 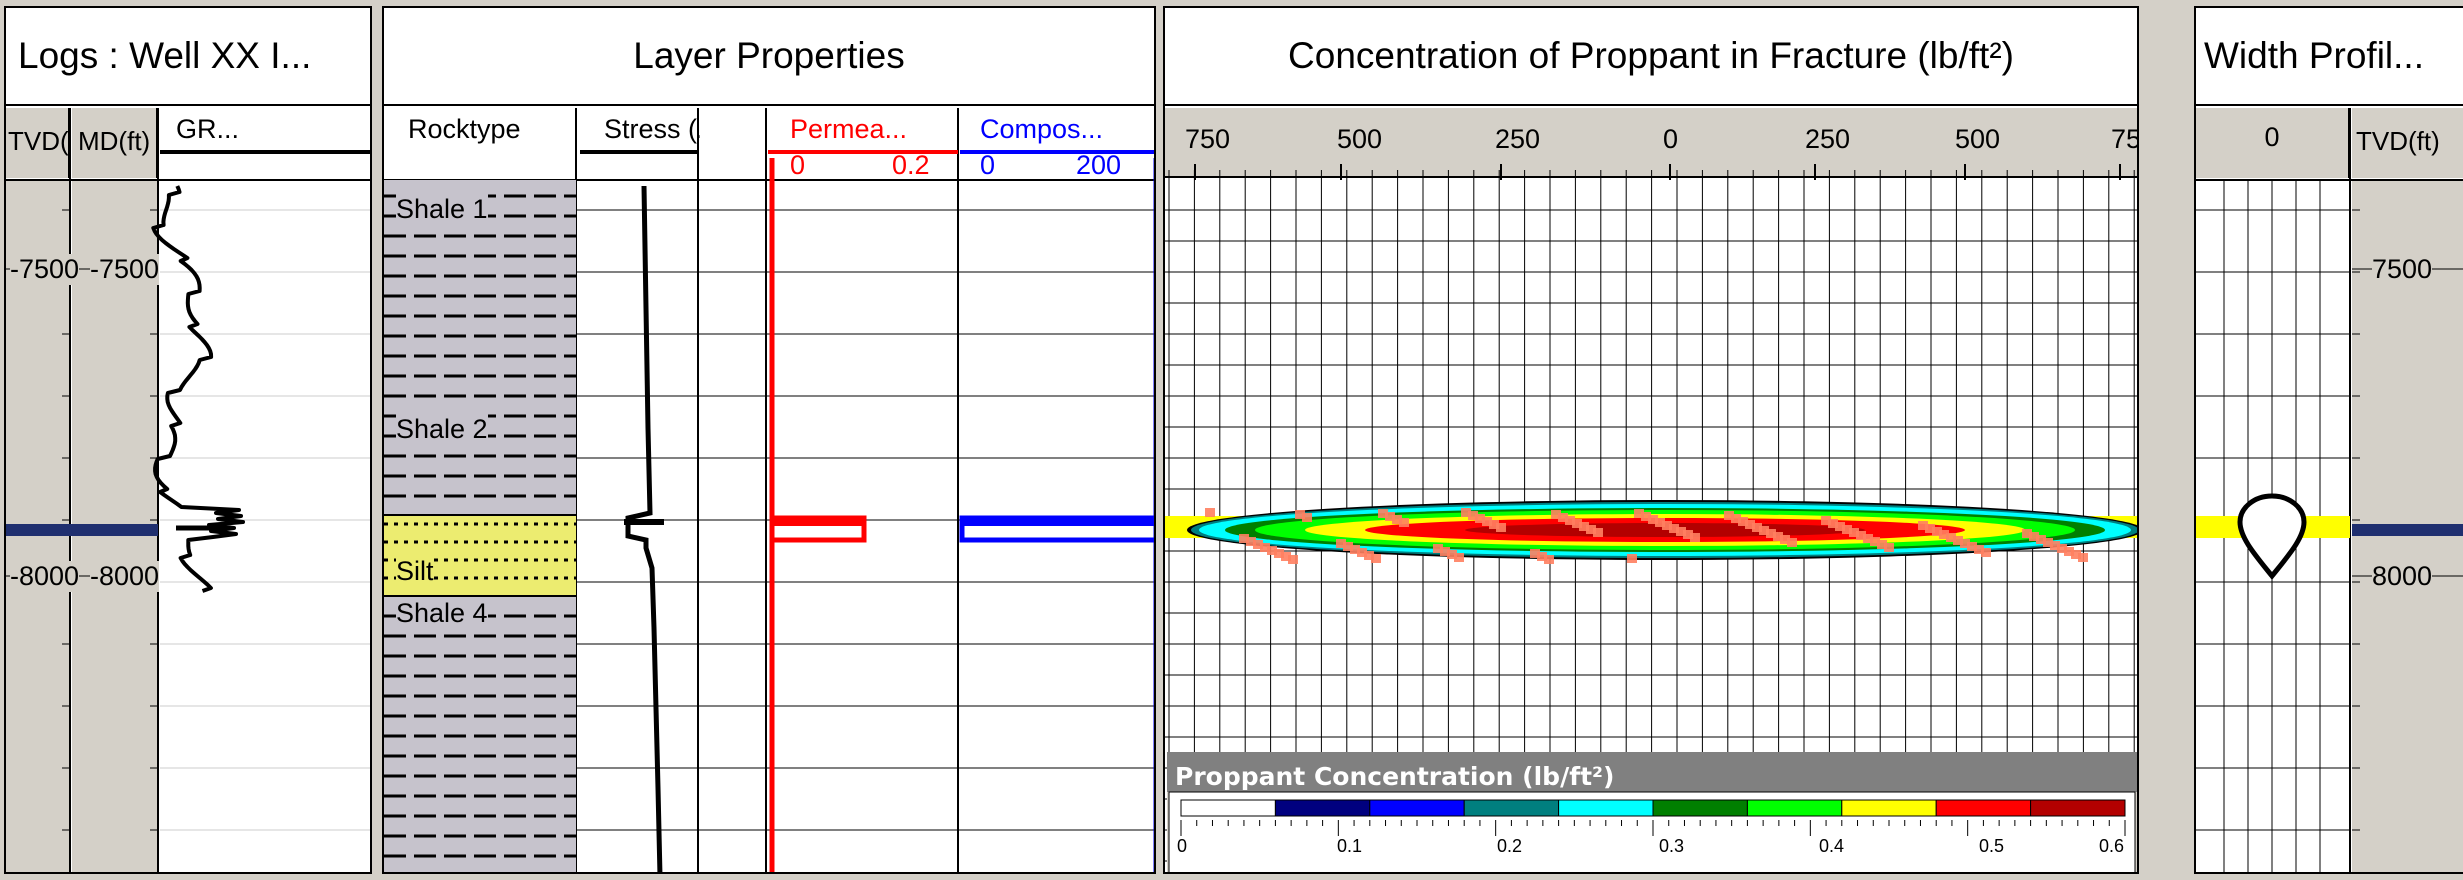 I want to click on colorbar-tick-4: 0.4, so click(x=1832, y=846).